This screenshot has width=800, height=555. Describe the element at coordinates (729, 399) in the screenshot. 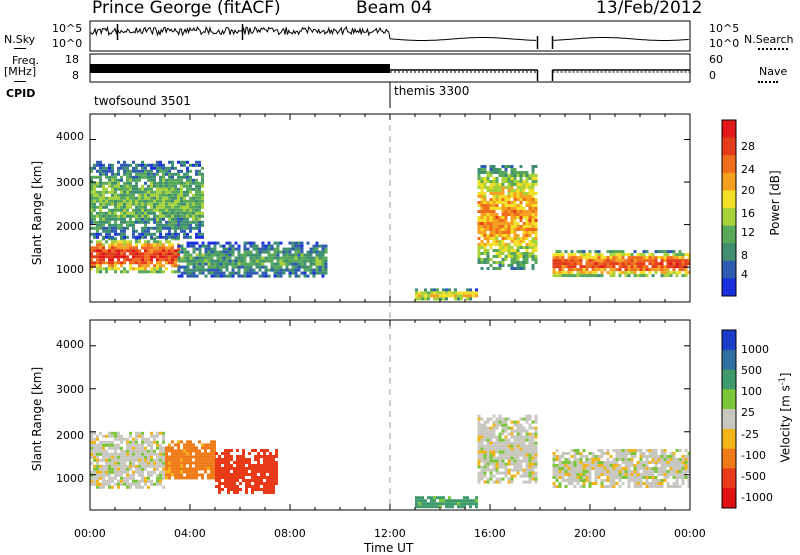

I see `velocity-cbar-swatch` at that location.